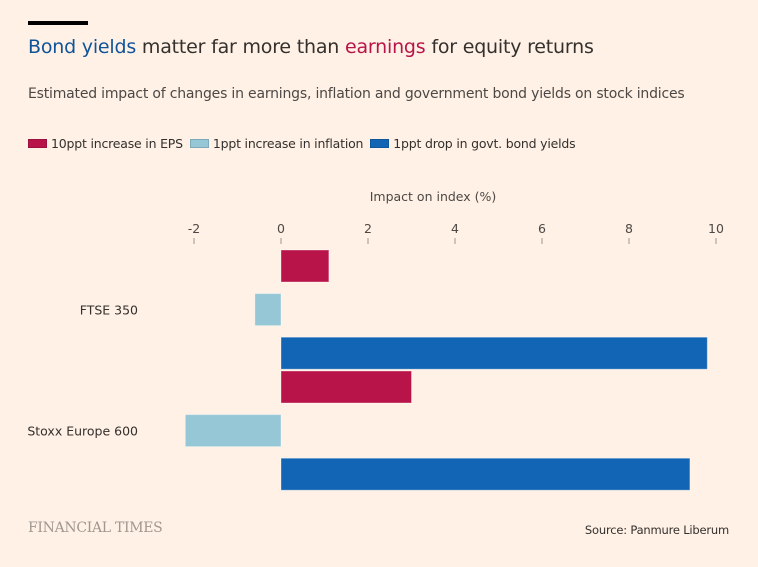  I want to click on x-tick-label: 2, so click(368, 228).